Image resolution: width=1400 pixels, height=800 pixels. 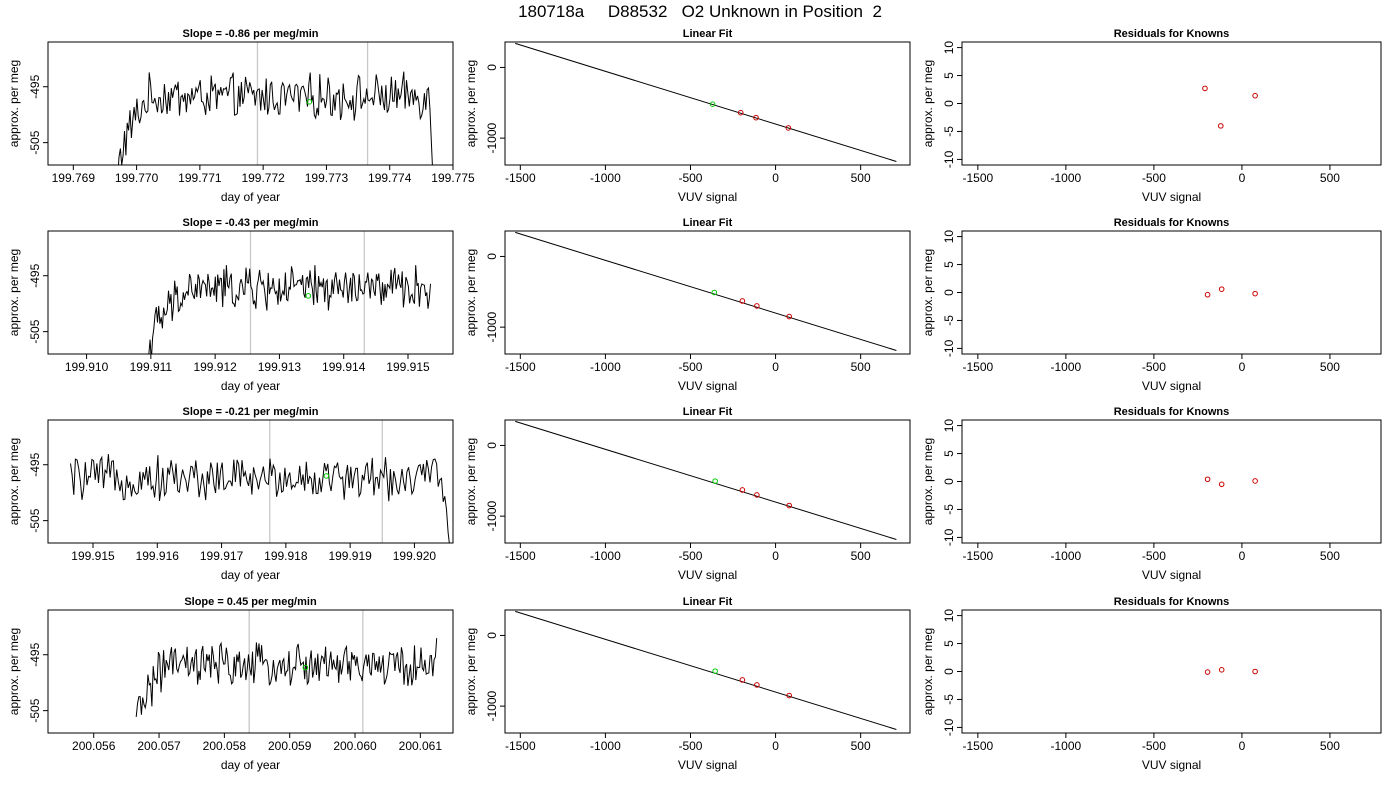 What do you see at coordinates (250, 34) in the screenshot?
I see `panel-title: Slope = -0.86 per meg/min` at bounding box center [250, 34].